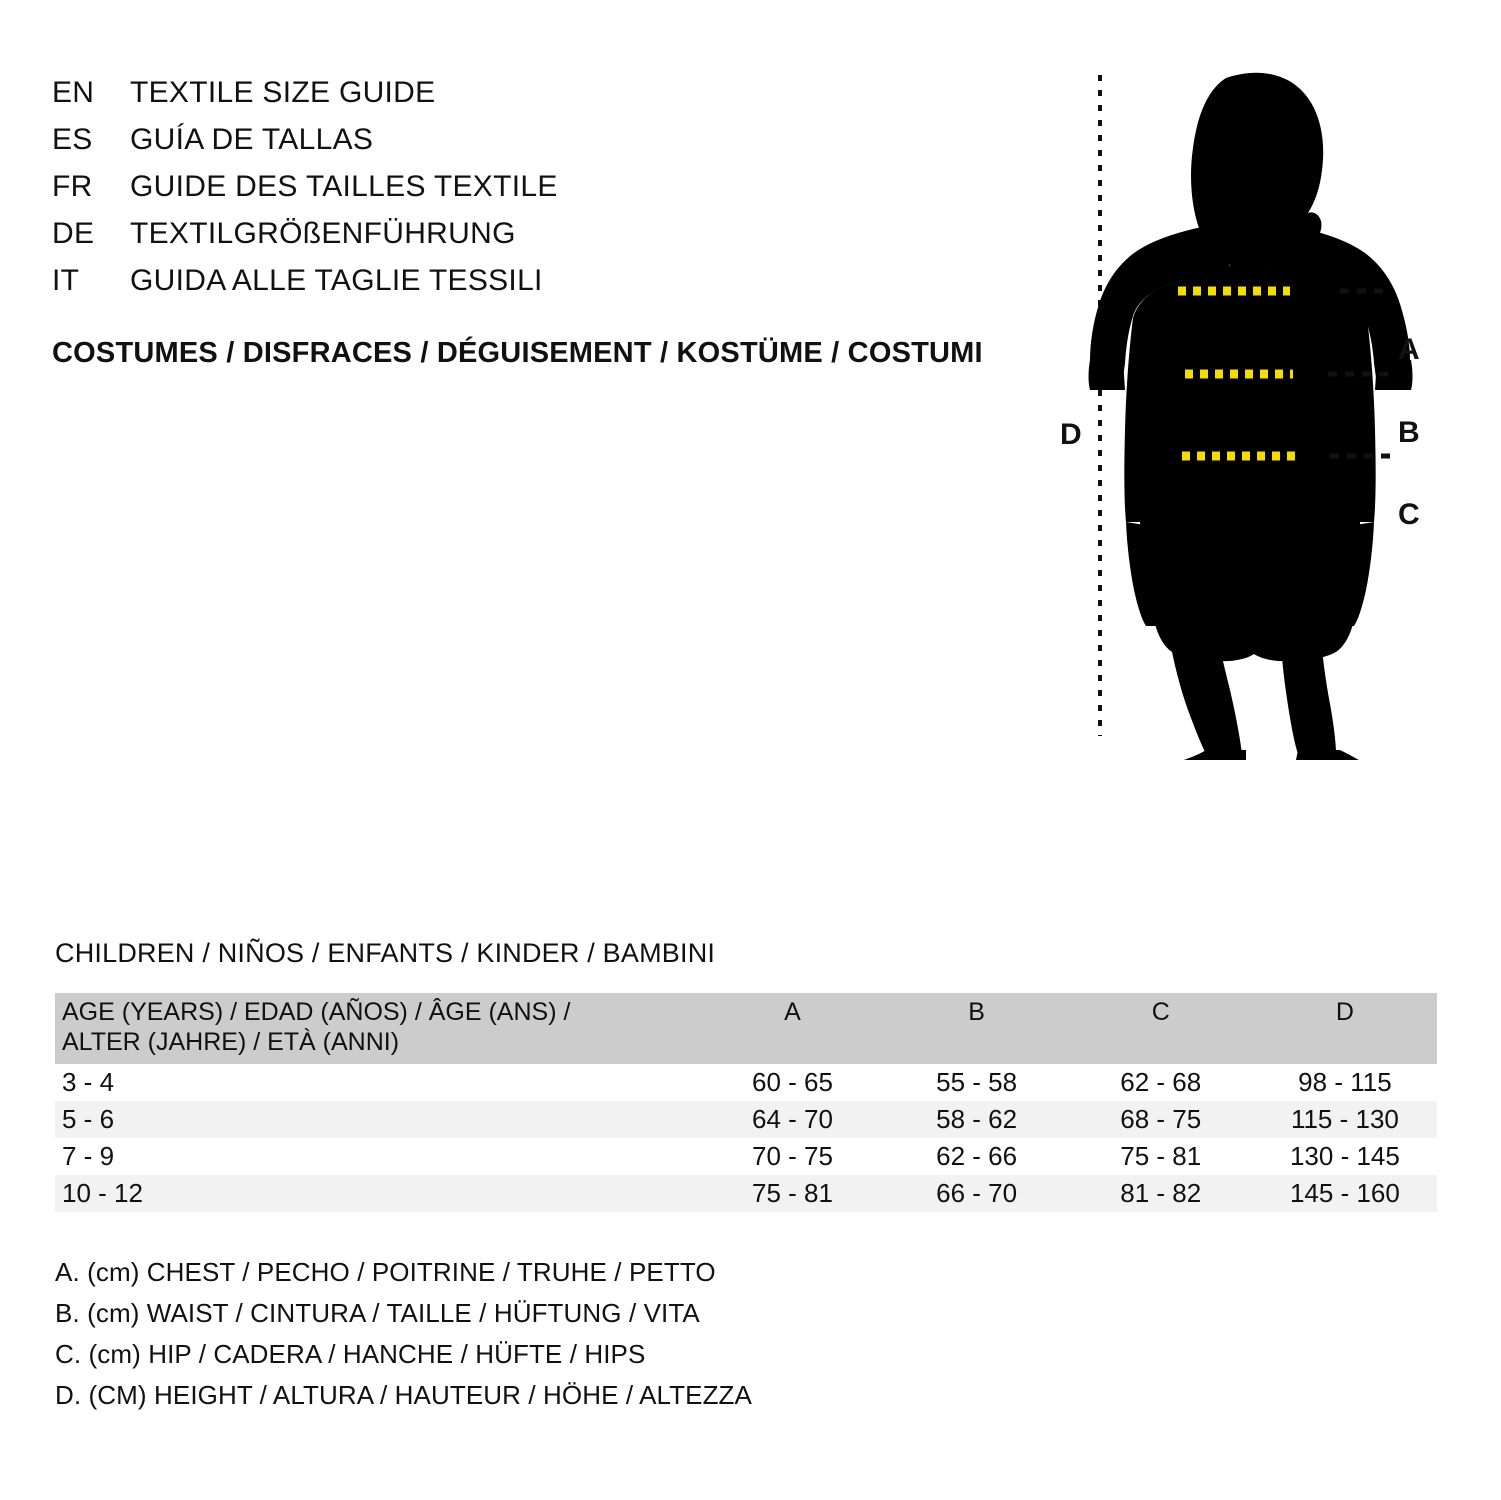 This screenshot has width=1501, height=1500. Describe the element at coordinates (1160, 1119) in the screenshot. I see `cell-hip: 68 - 75` at that location.